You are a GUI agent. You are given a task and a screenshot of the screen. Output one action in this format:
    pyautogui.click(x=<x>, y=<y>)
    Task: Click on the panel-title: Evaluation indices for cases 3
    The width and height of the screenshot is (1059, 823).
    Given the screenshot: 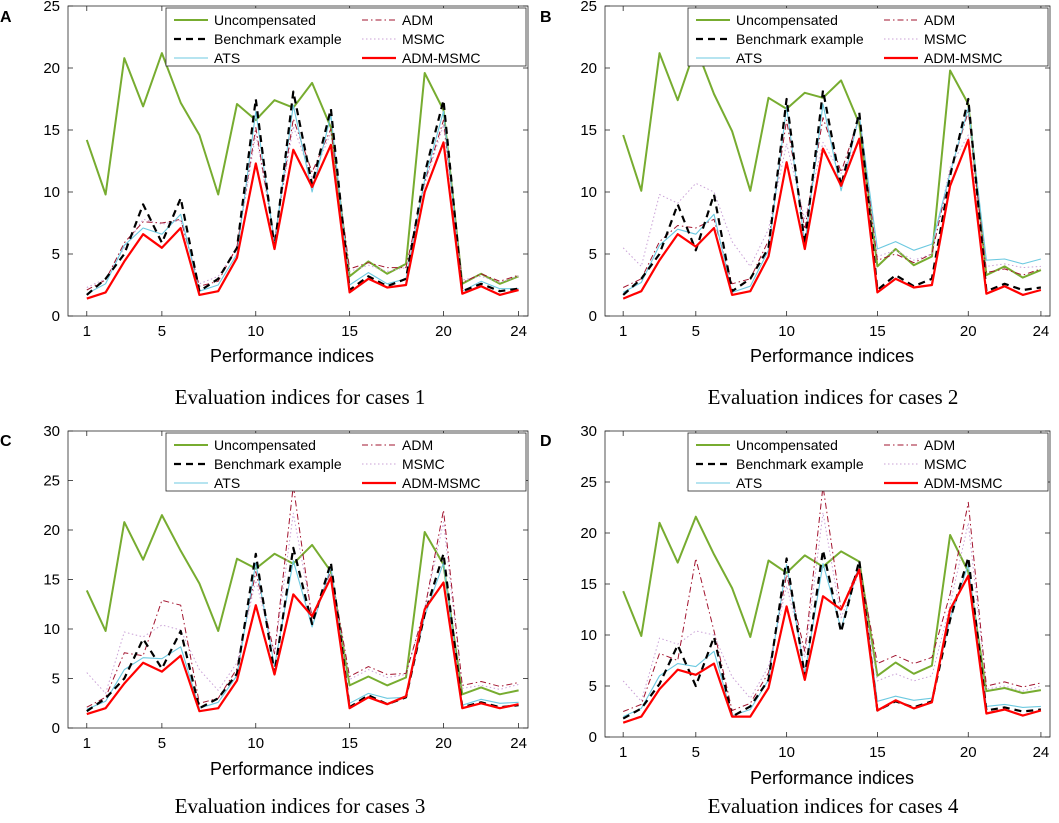 What is the action you would take?
    pyautogui.click(x=300, y=806)
    